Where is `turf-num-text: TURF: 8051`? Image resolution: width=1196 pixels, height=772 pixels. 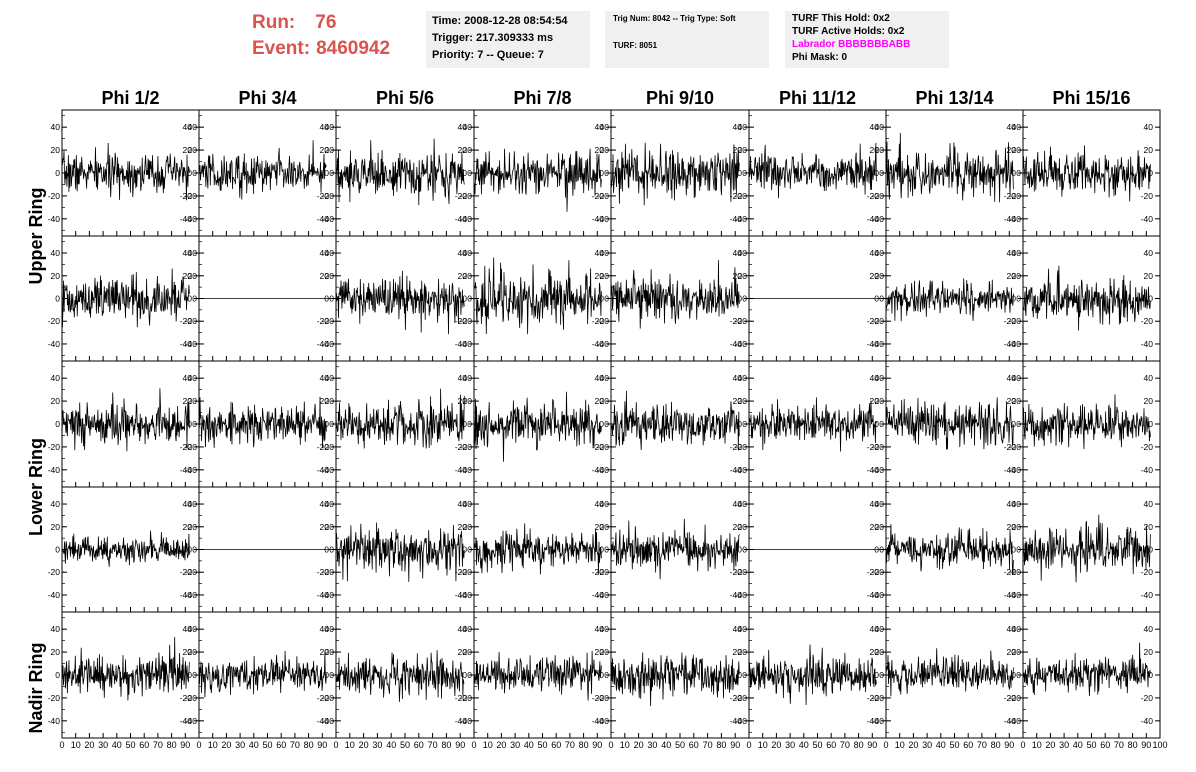 turf-num-text: TURF: 8051 is located at coordinates (635, 45).